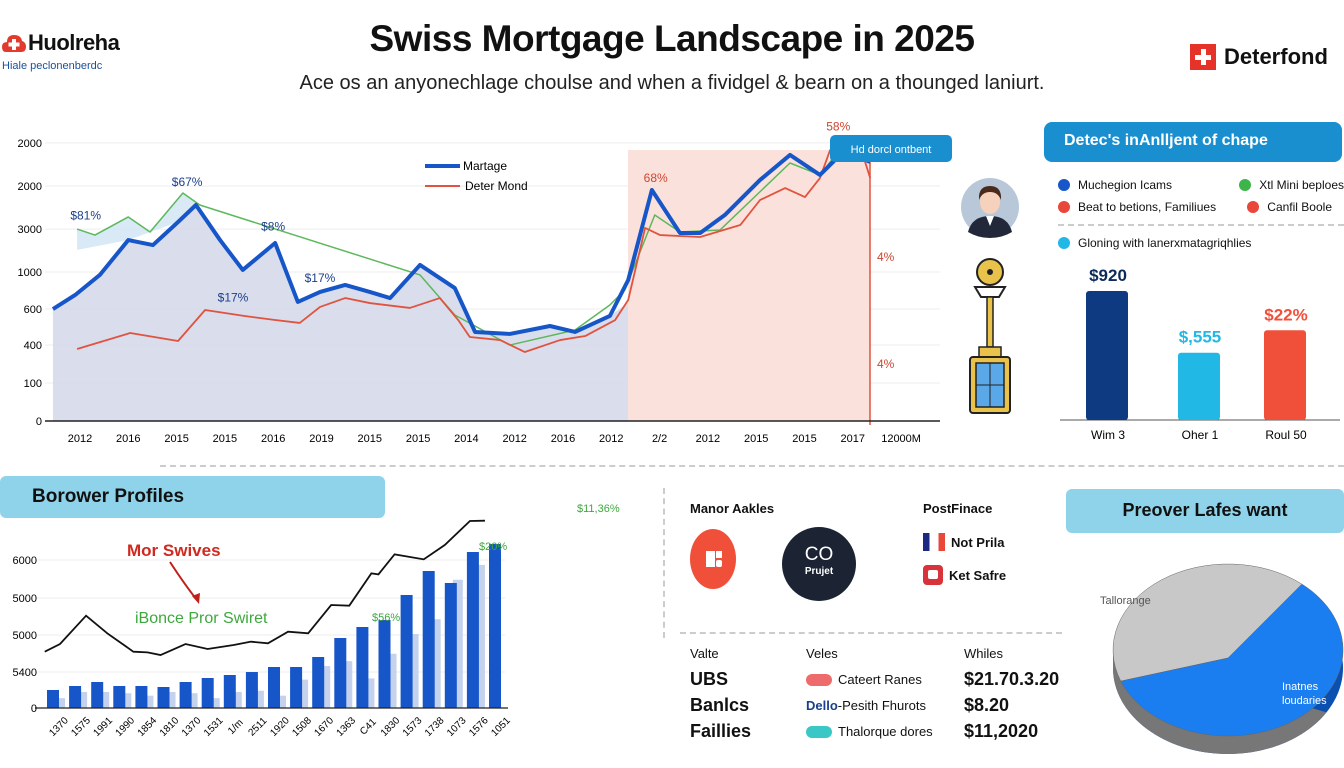  I want to click on row-desc: Thalorque dores, so click(885, 731).